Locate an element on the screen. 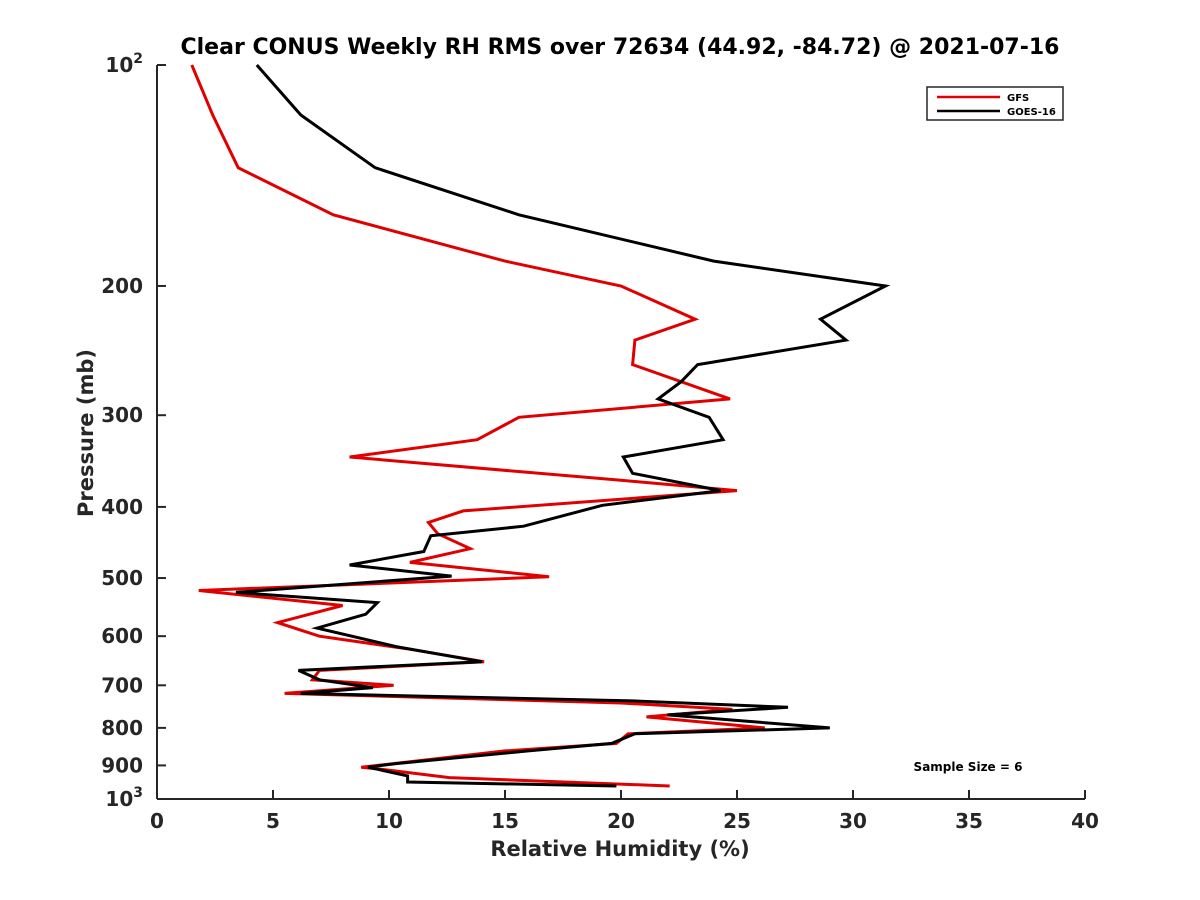 The width and height of the screenshot is (1200, 900). x-tick-label: 5 is located at coordinates (273, 821).